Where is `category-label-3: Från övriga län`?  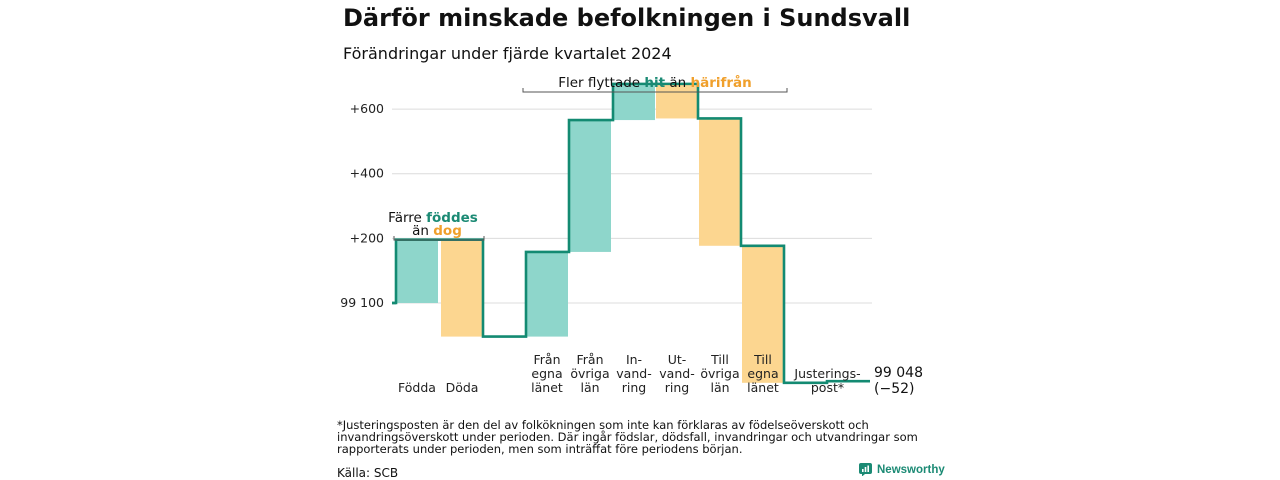
category-label-3: Från övriga län is located at coordinates (589, 373).